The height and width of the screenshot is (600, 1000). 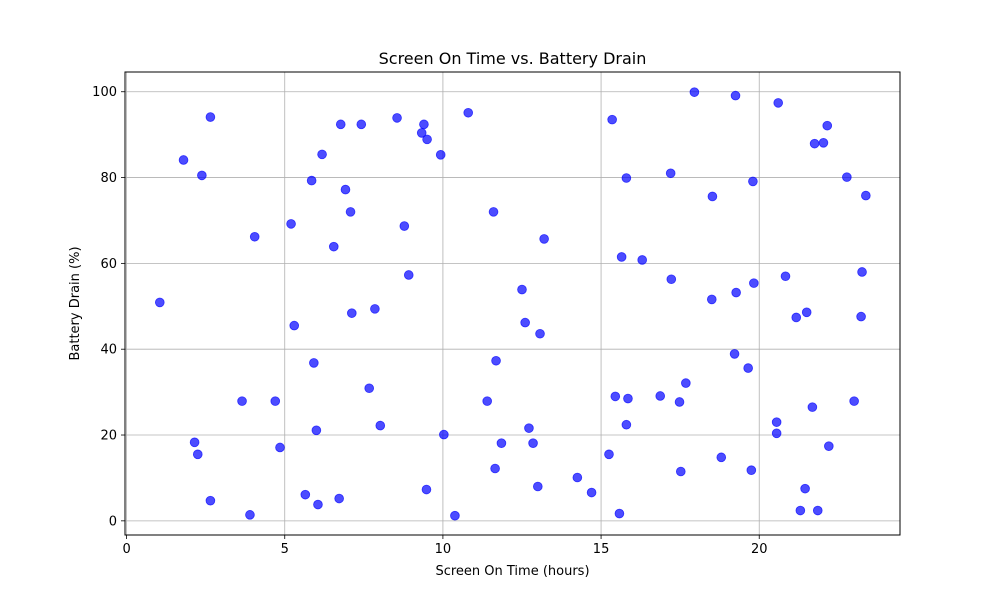 What do you see at coordinates (108, 436) in the screenshot?
I see `y-tick-label: 20` at bounding box center [108, 436].